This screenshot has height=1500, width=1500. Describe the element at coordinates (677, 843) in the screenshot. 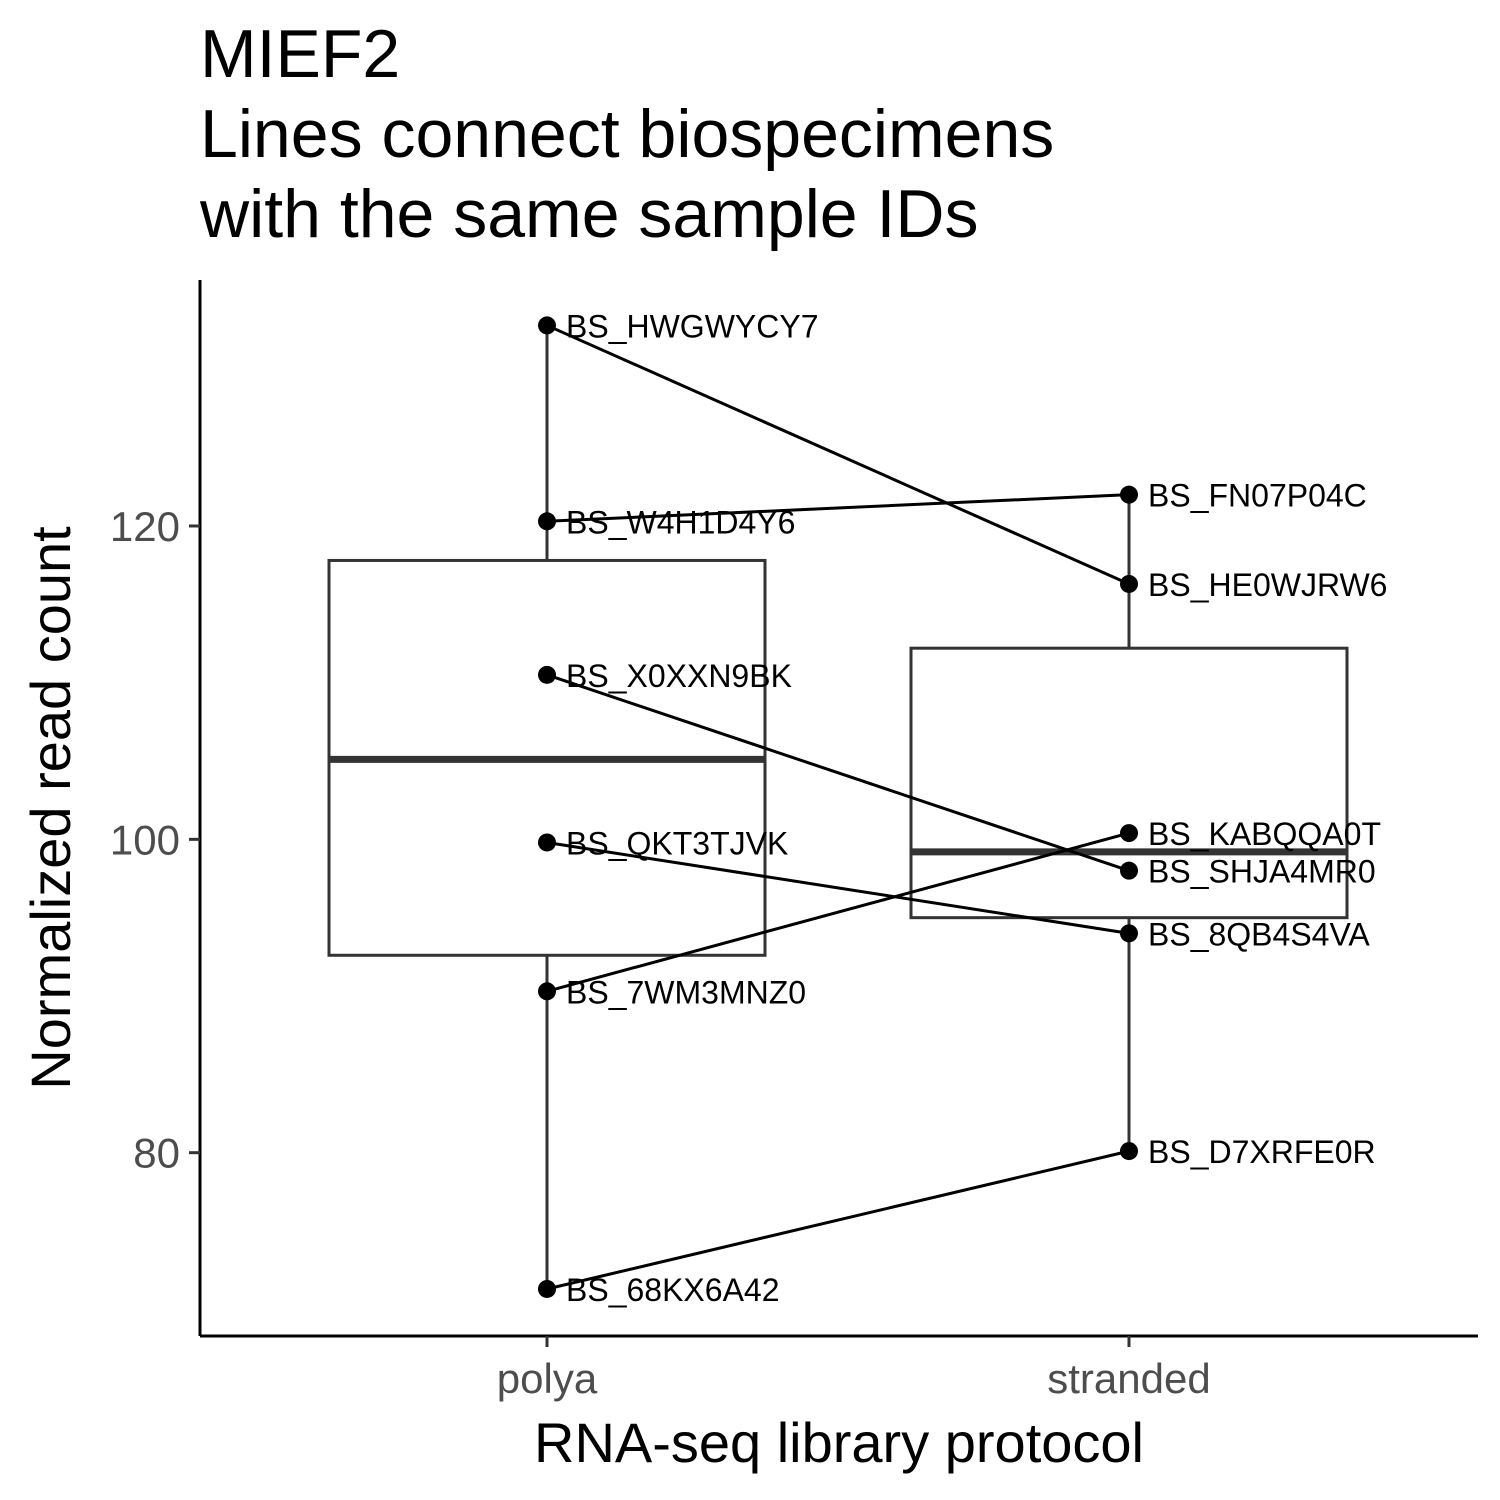

I see `point-label: BS_QKT3TJVK` at that location.